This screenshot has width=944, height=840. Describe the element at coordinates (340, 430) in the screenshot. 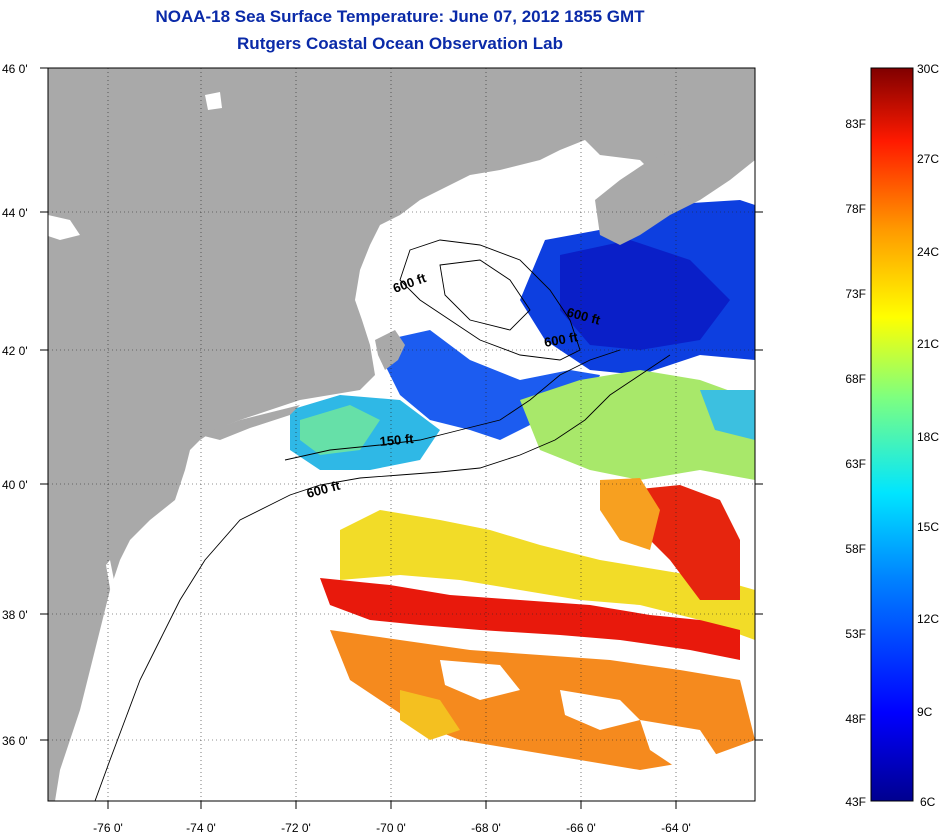

I see `sst-green-shelf` at that location.